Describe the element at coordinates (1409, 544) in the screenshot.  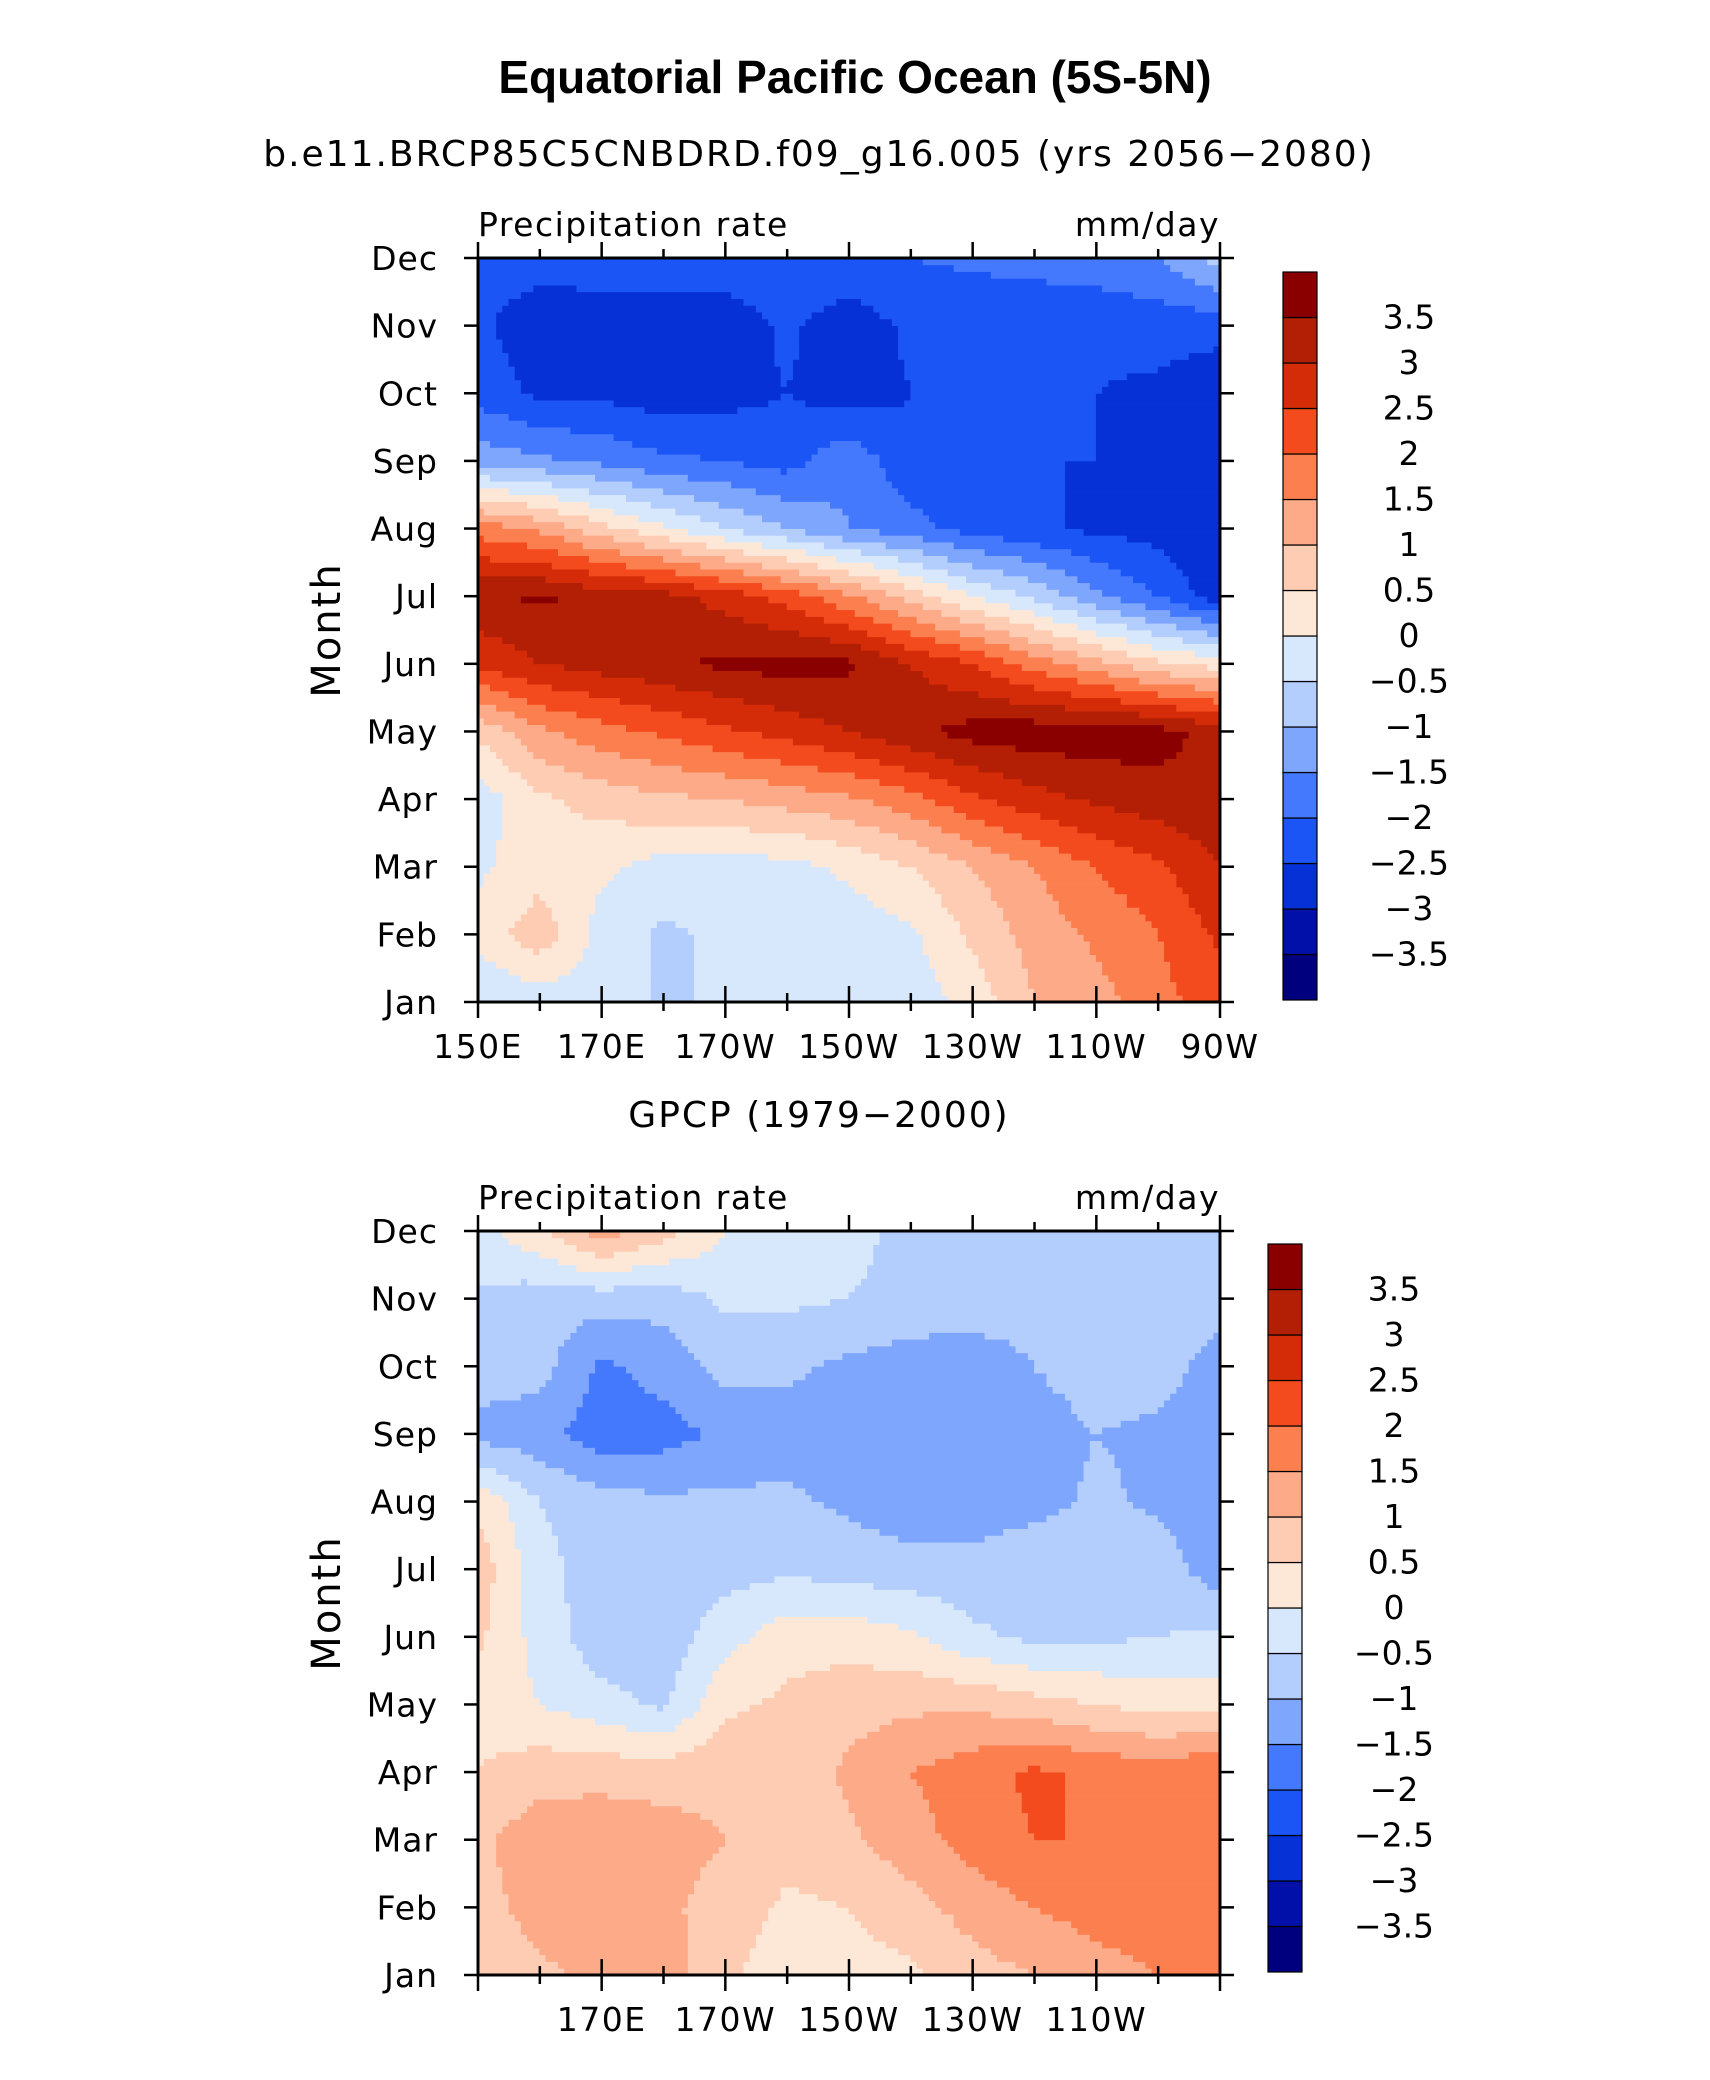
I see `colorbar-label: 1` at that location.